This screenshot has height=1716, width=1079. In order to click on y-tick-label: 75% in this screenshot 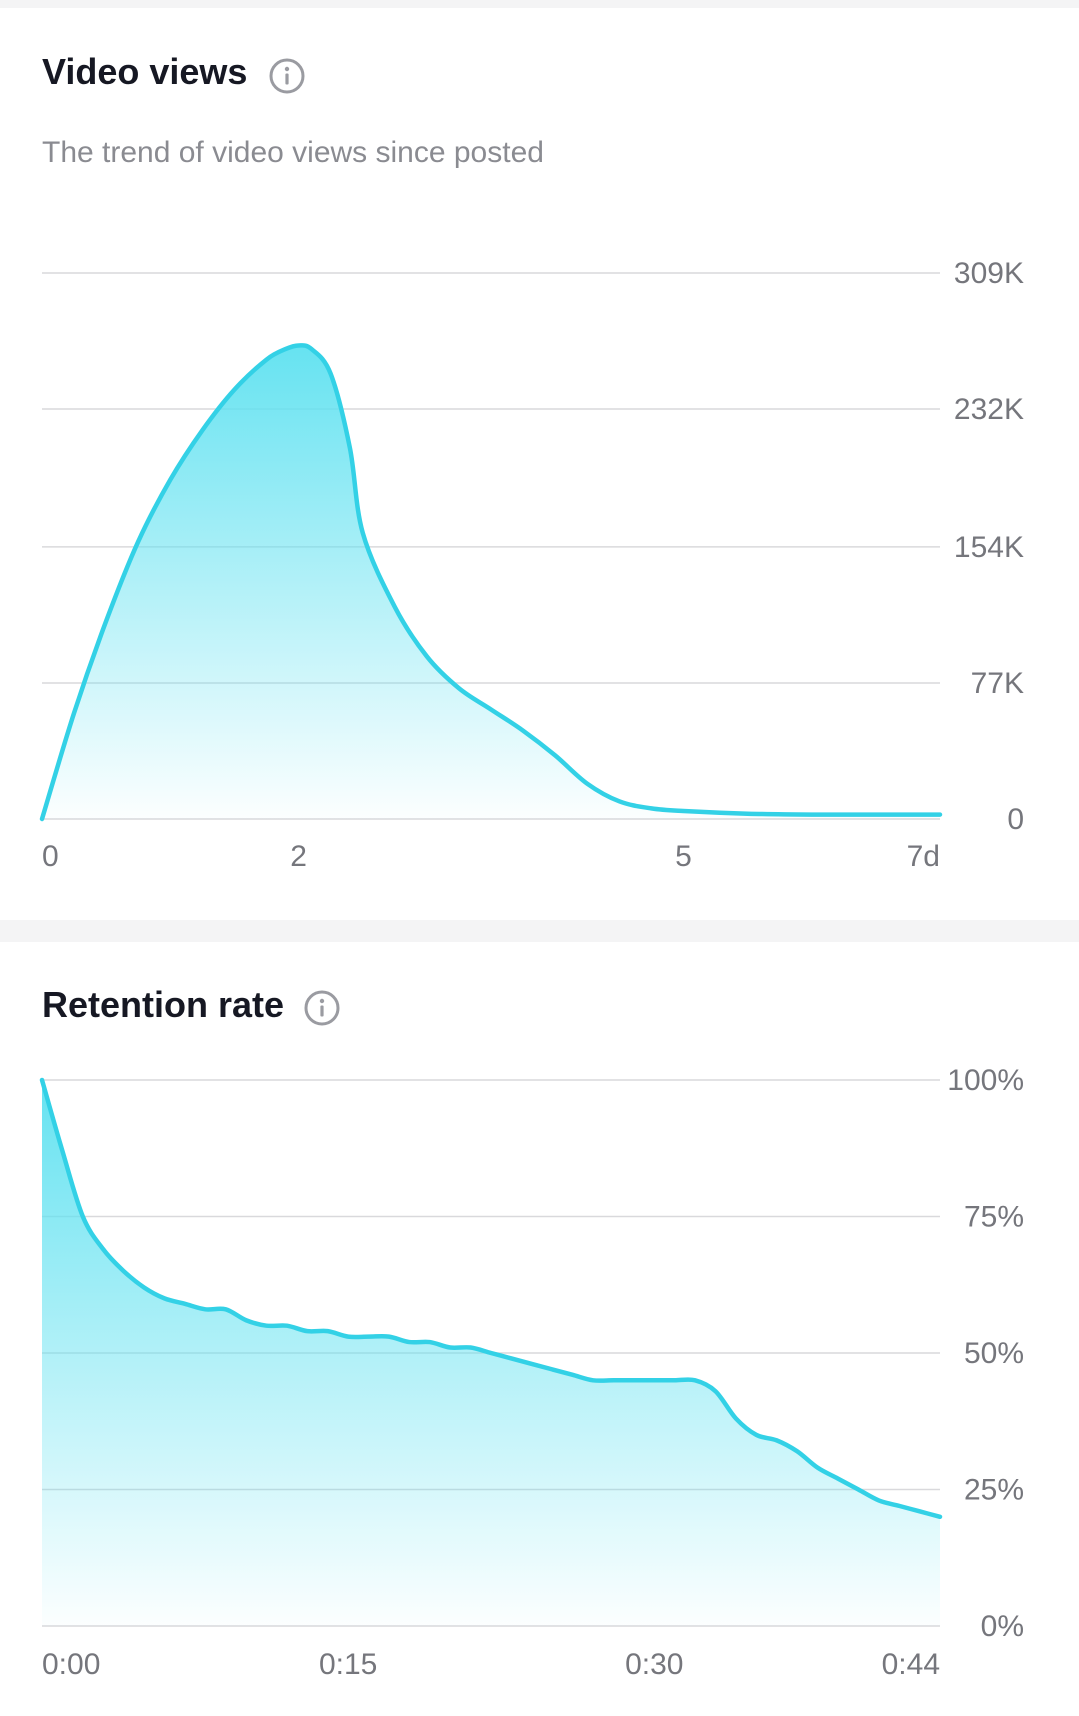, I will do `click(994, 1217)`.